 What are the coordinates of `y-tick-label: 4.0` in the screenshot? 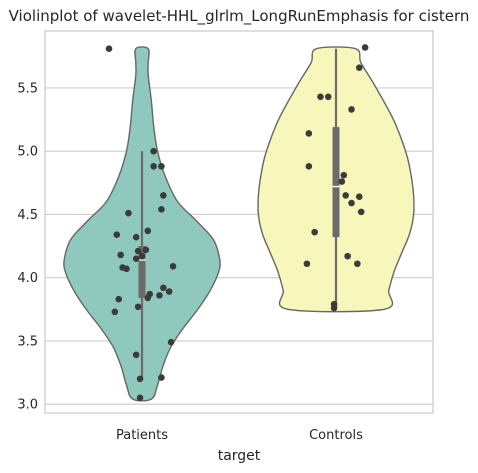 It's located at (27, 278).